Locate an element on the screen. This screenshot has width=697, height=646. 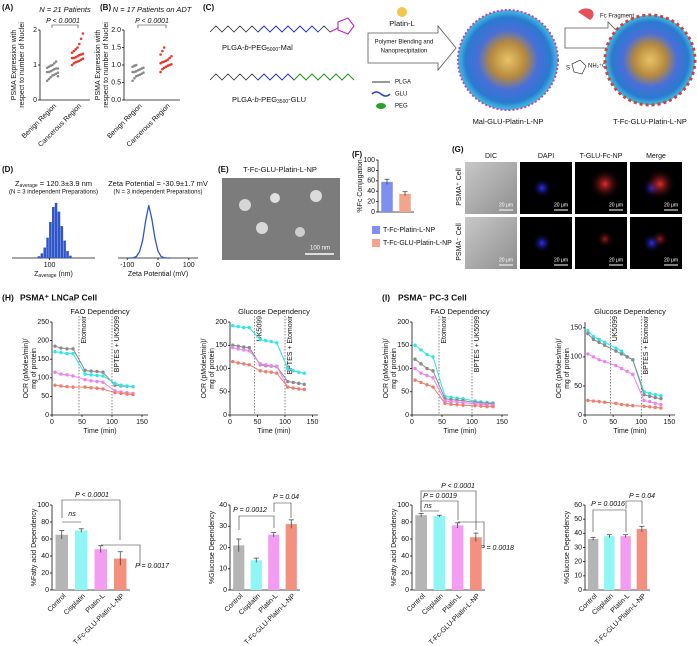
y-tick-label: 80 is located at coordinates (371, 170).